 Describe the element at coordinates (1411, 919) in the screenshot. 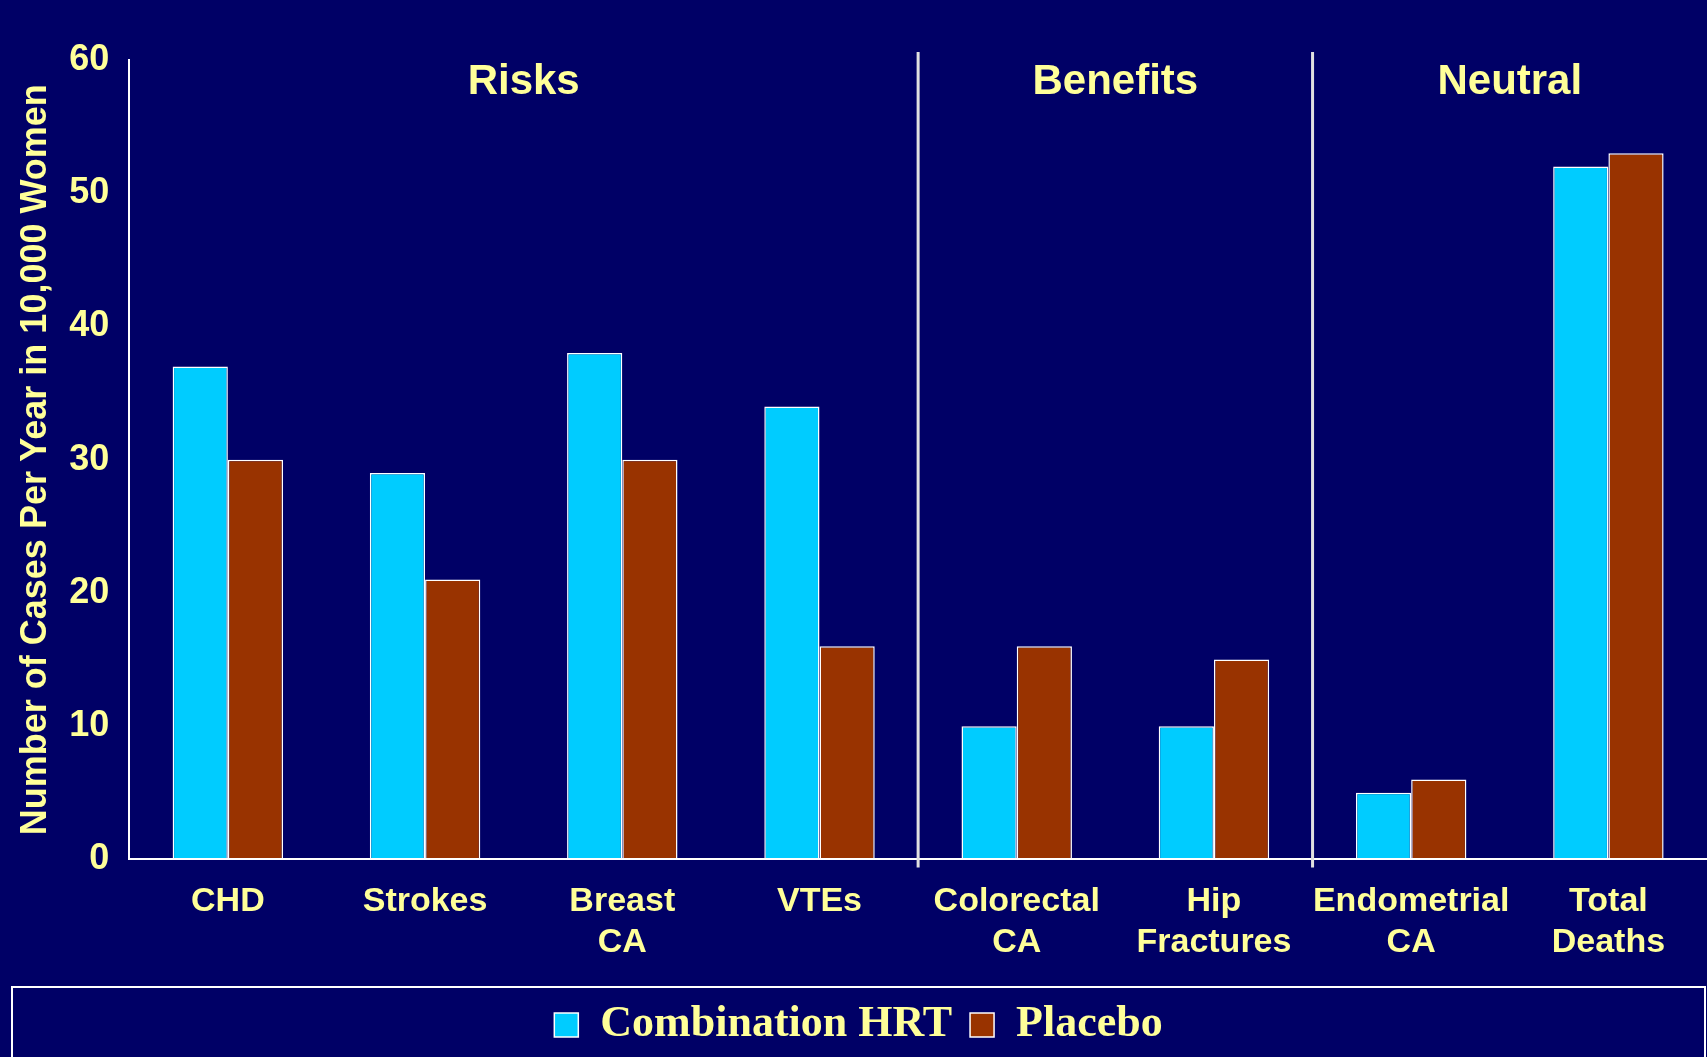

I see `x-tick-label: Endometrial CA` at that location.